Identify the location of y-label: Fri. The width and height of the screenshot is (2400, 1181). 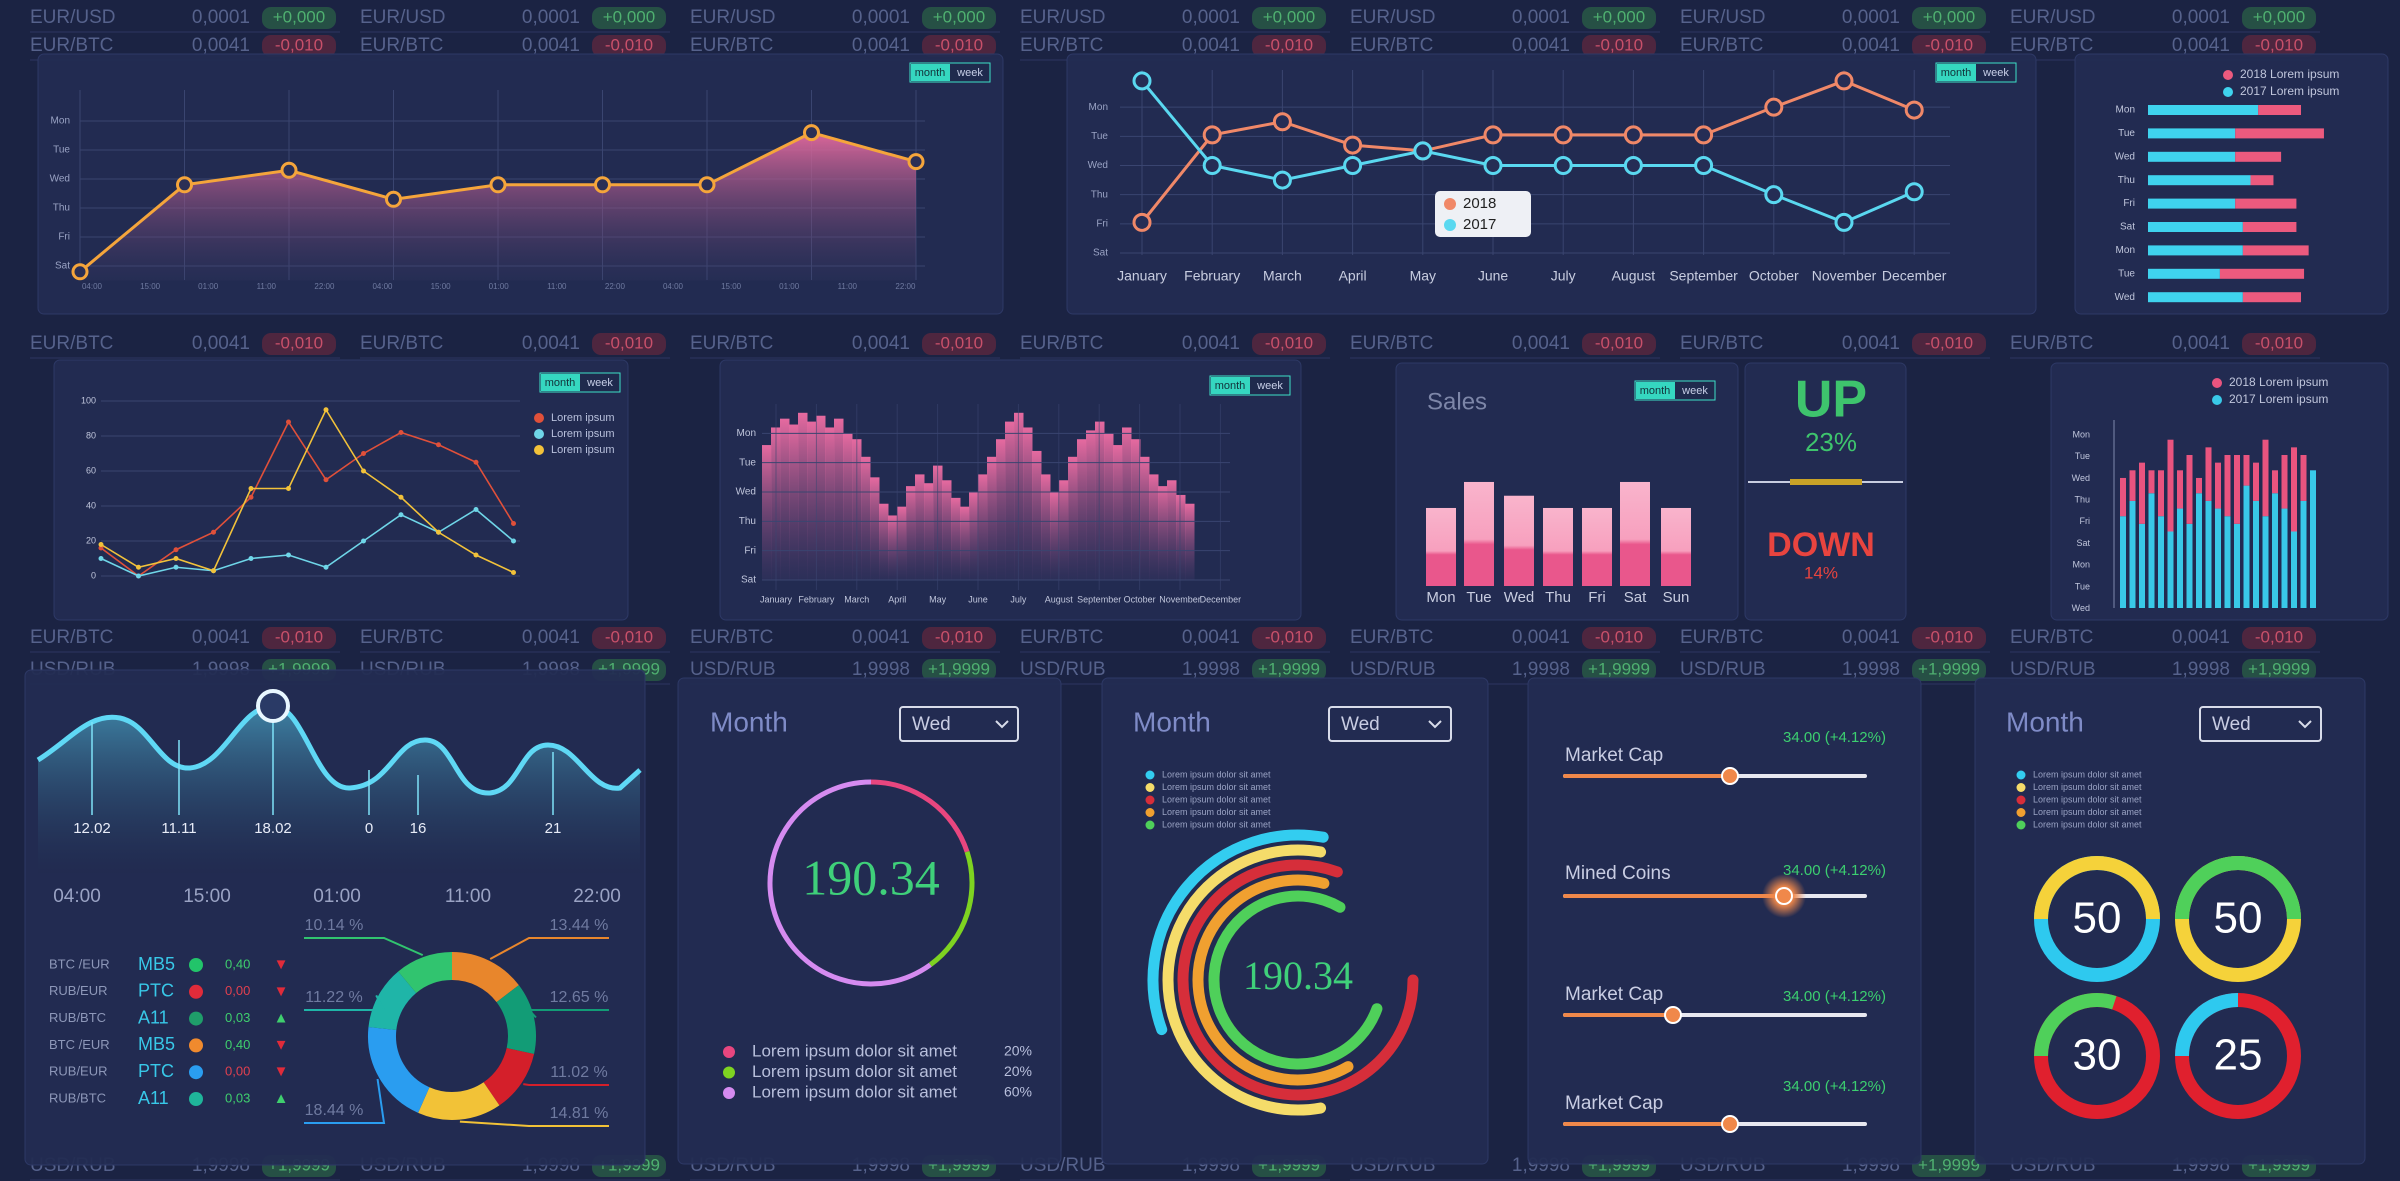
(2085, 521).